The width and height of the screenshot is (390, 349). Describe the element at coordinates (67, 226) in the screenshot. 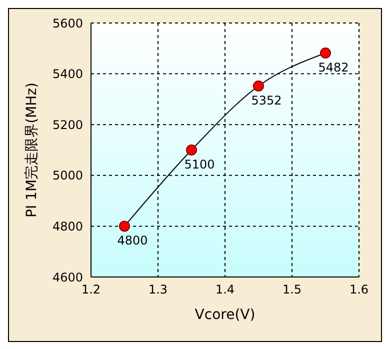

I see `y-tick-label: 4800` at that location.